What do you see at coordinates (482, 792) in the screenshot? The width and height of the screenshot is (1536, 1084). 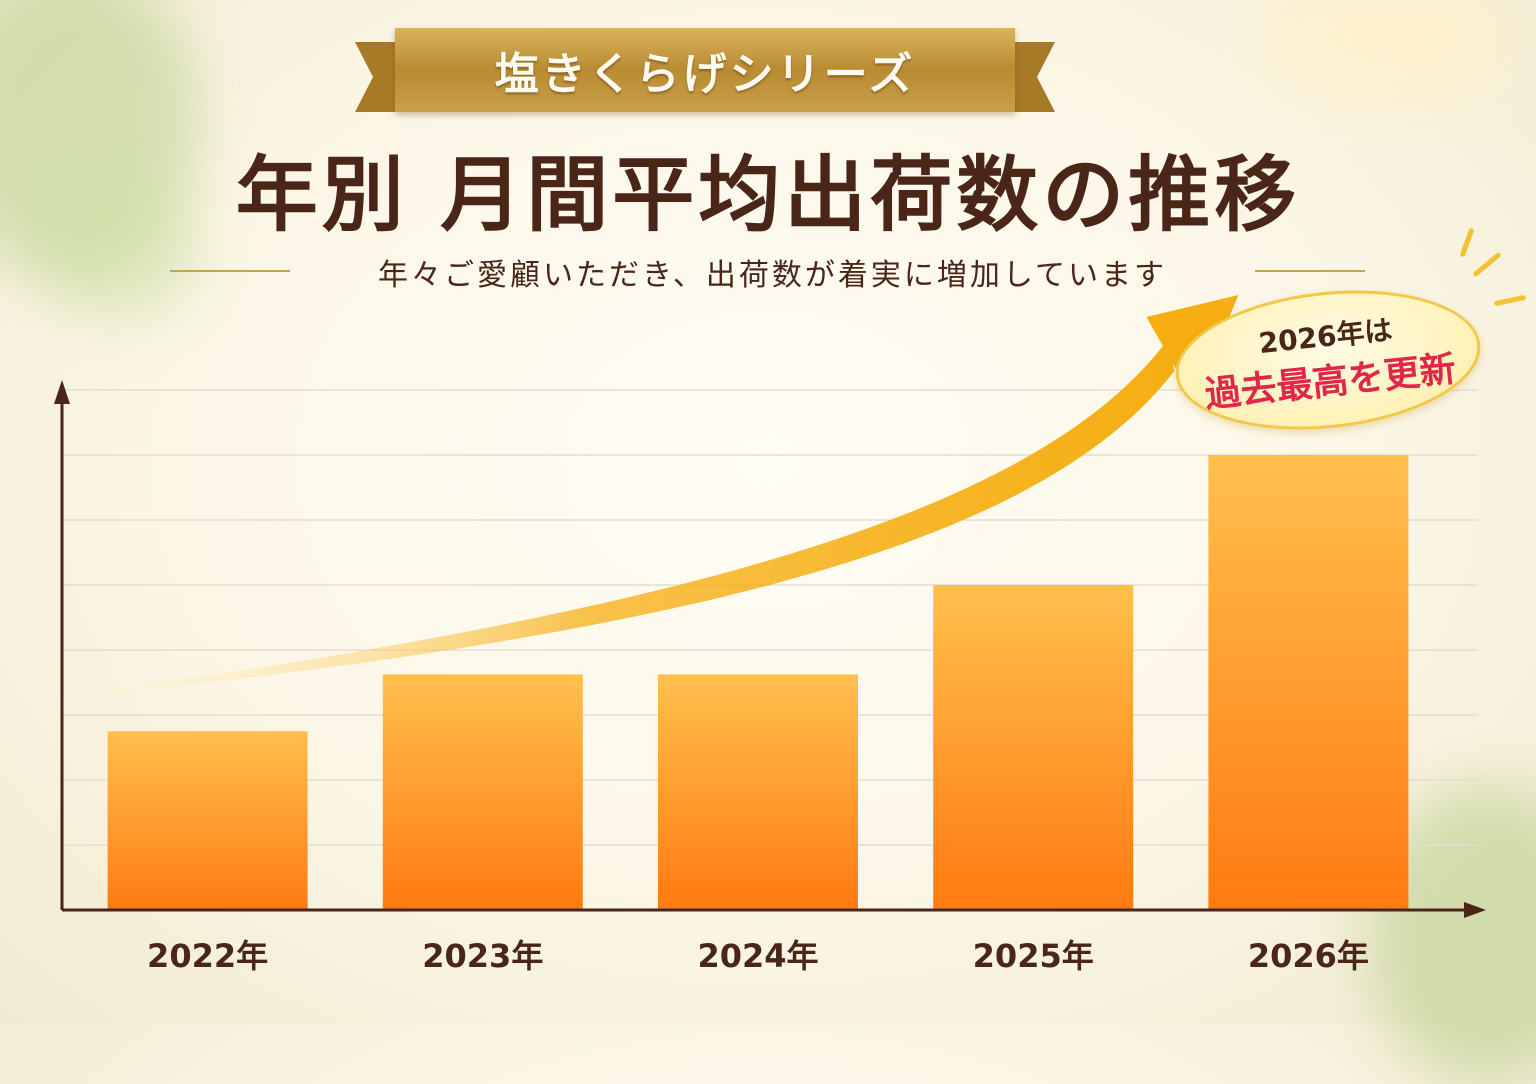 I see `bar-2023年` at bounding box center [482, 792].